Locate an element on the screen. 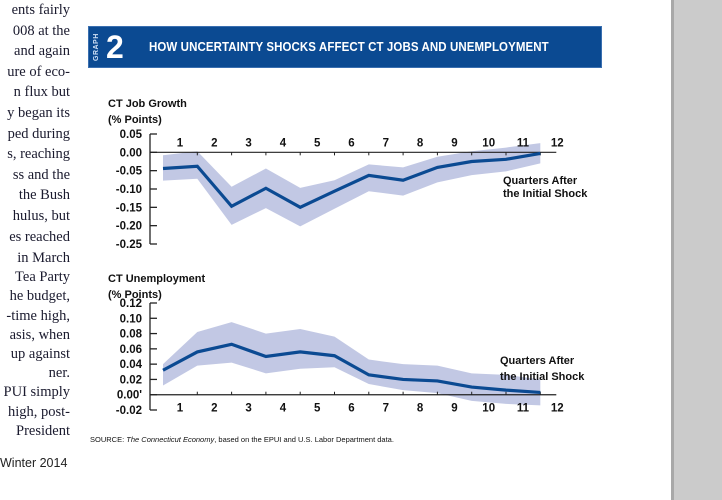 The height and width of the screenshot is (500, 722). page-footer: Winter 2014 is located at coordinates (34, 463).